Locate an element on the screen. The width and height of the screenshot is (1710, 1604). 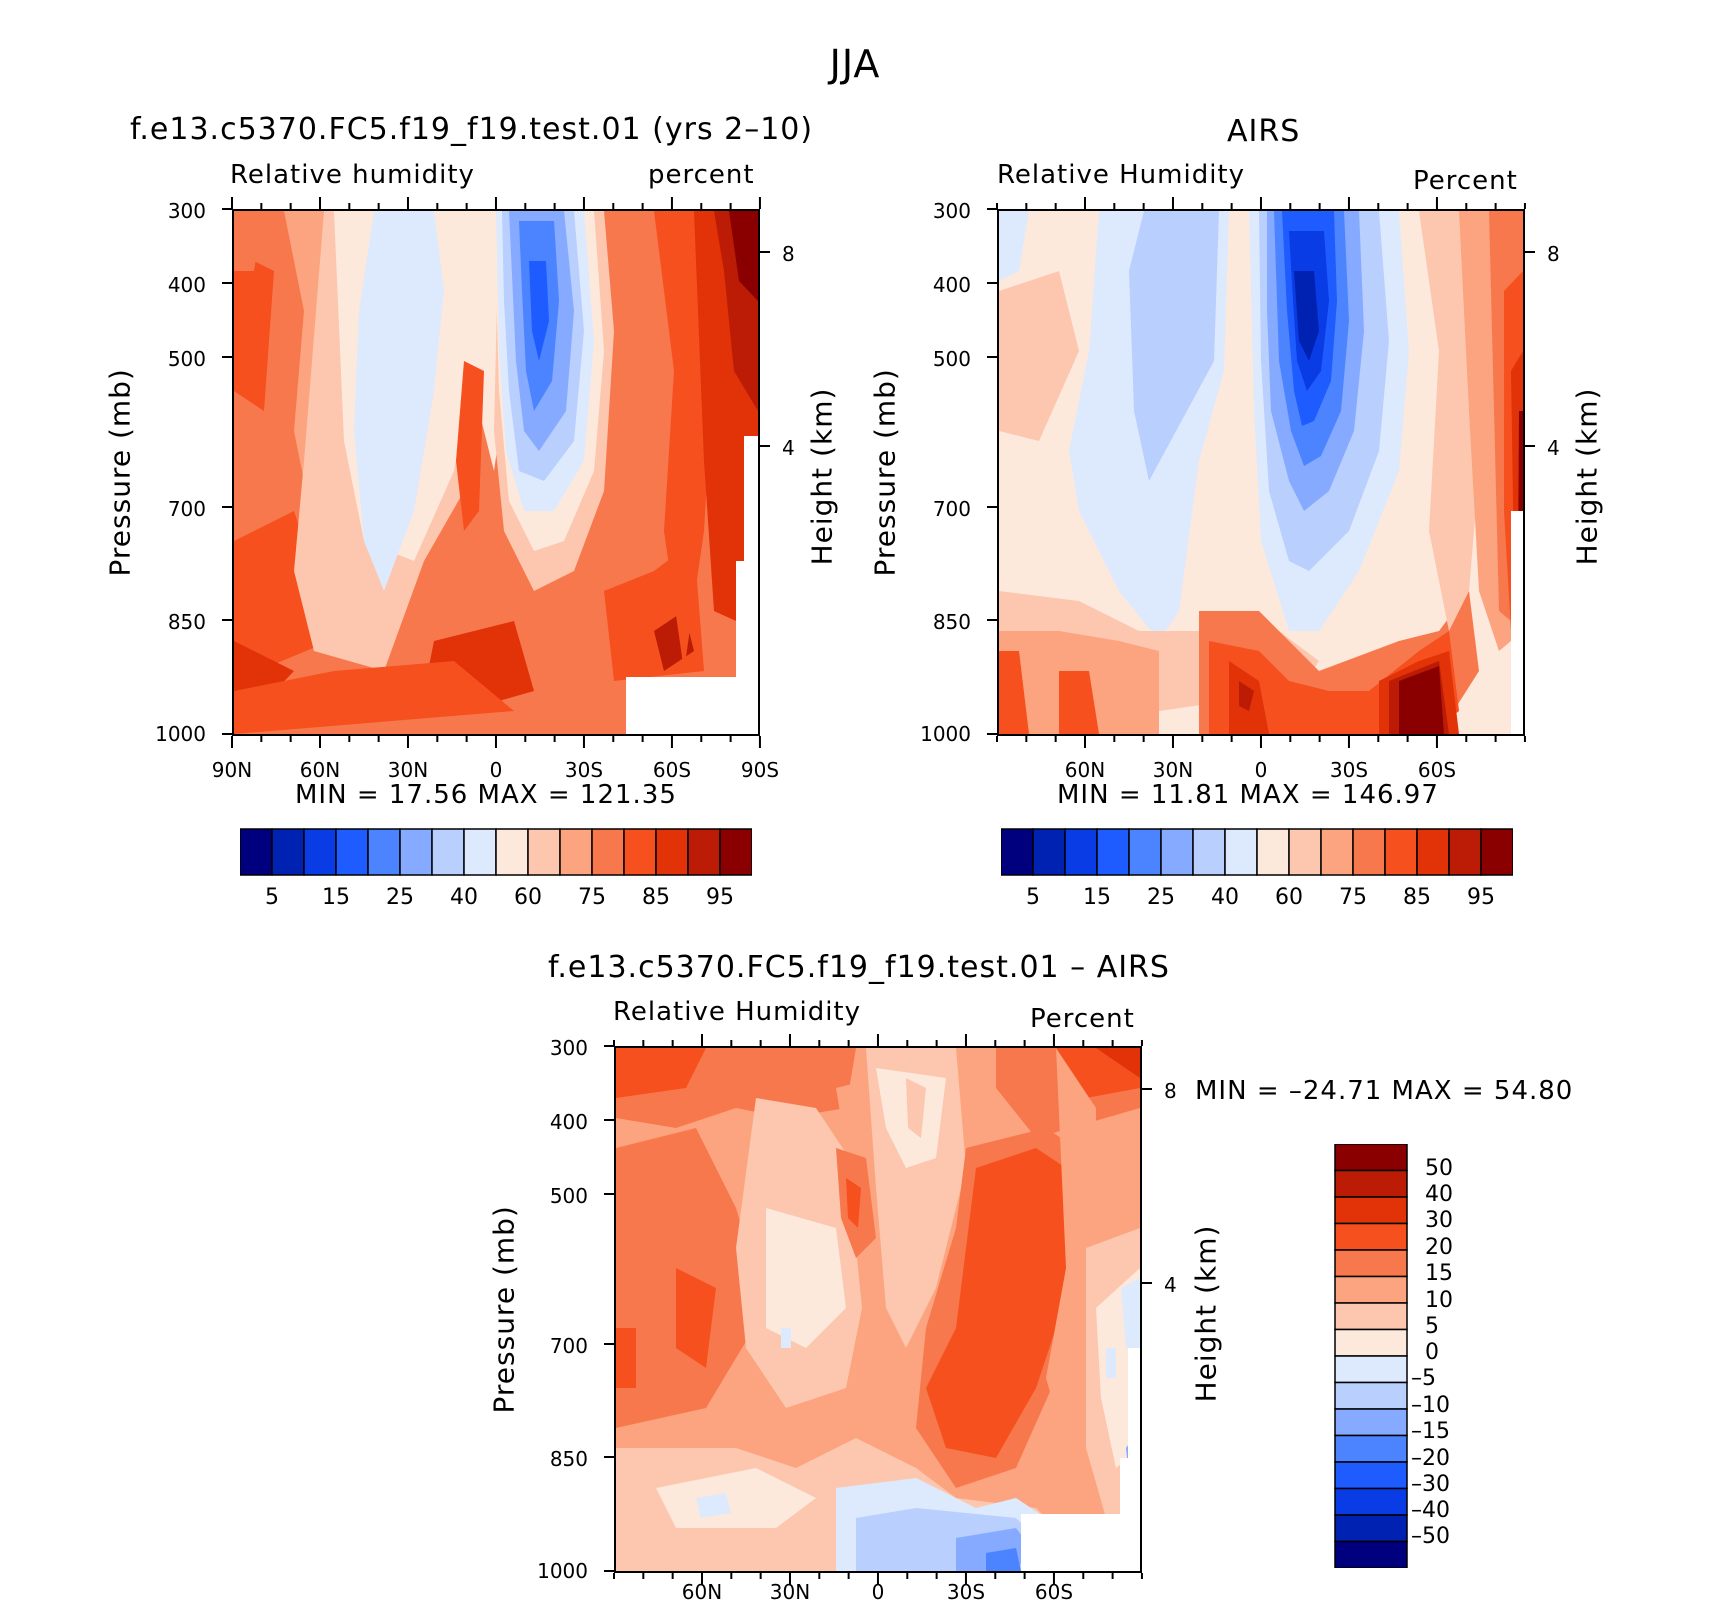
panel3-right-label: Percent is located at coordinates (1082, 1019).